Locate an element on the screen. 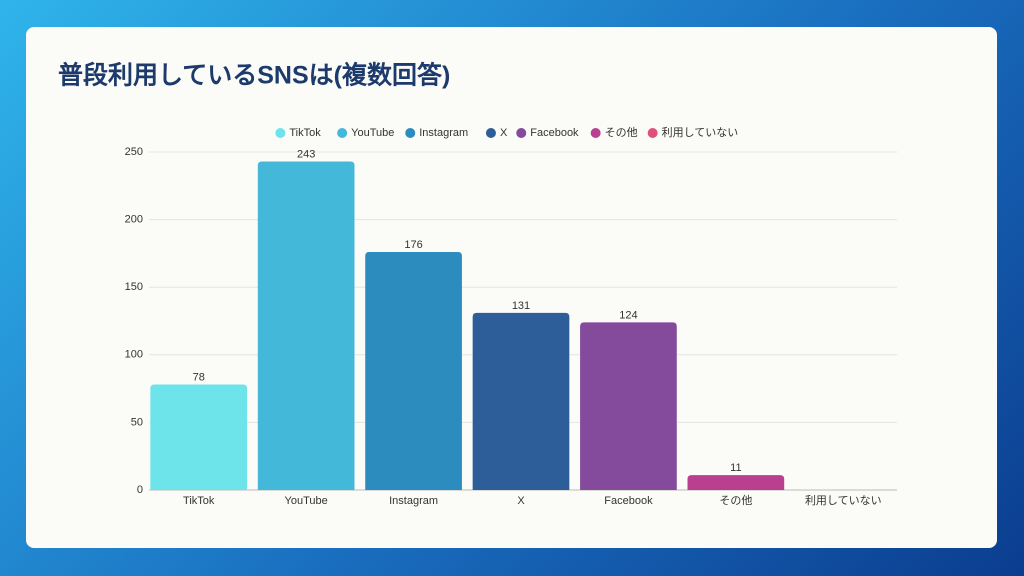 The width and height of the screenshot is (1024, 576). legend-label: Facebook is located at coordinates (554, 133).